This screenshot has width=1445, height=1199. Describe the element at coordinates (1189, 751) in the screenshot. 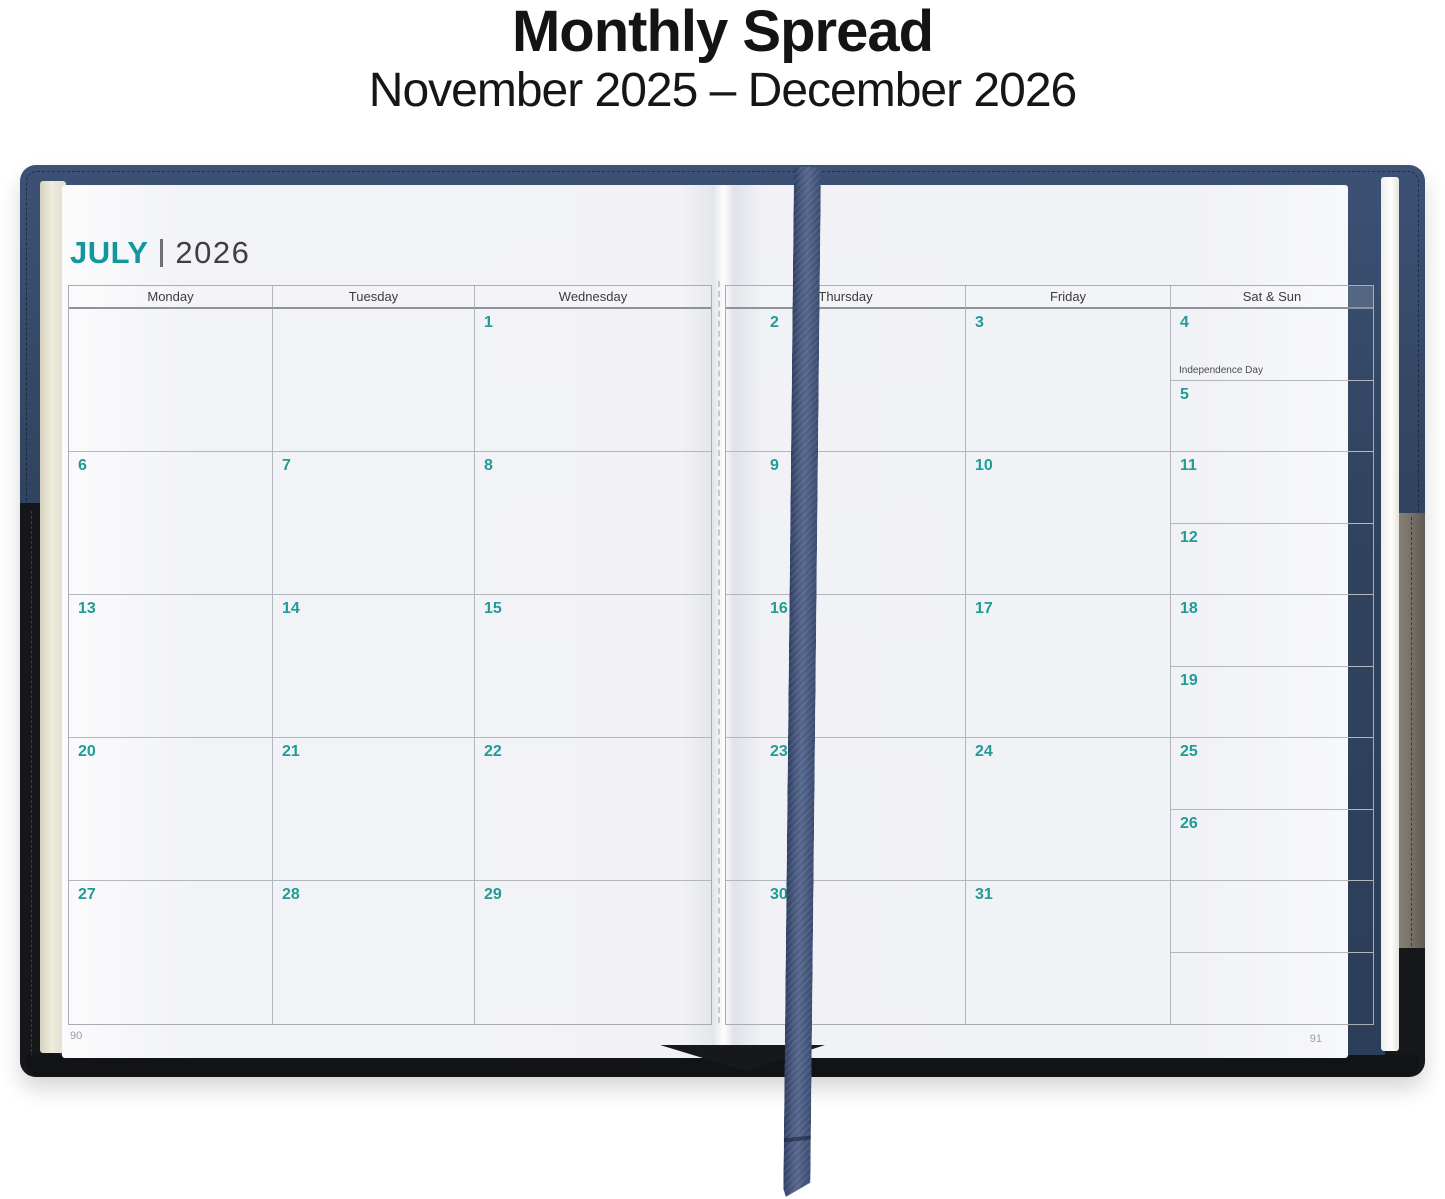

I see `date-number: 25` at that location.